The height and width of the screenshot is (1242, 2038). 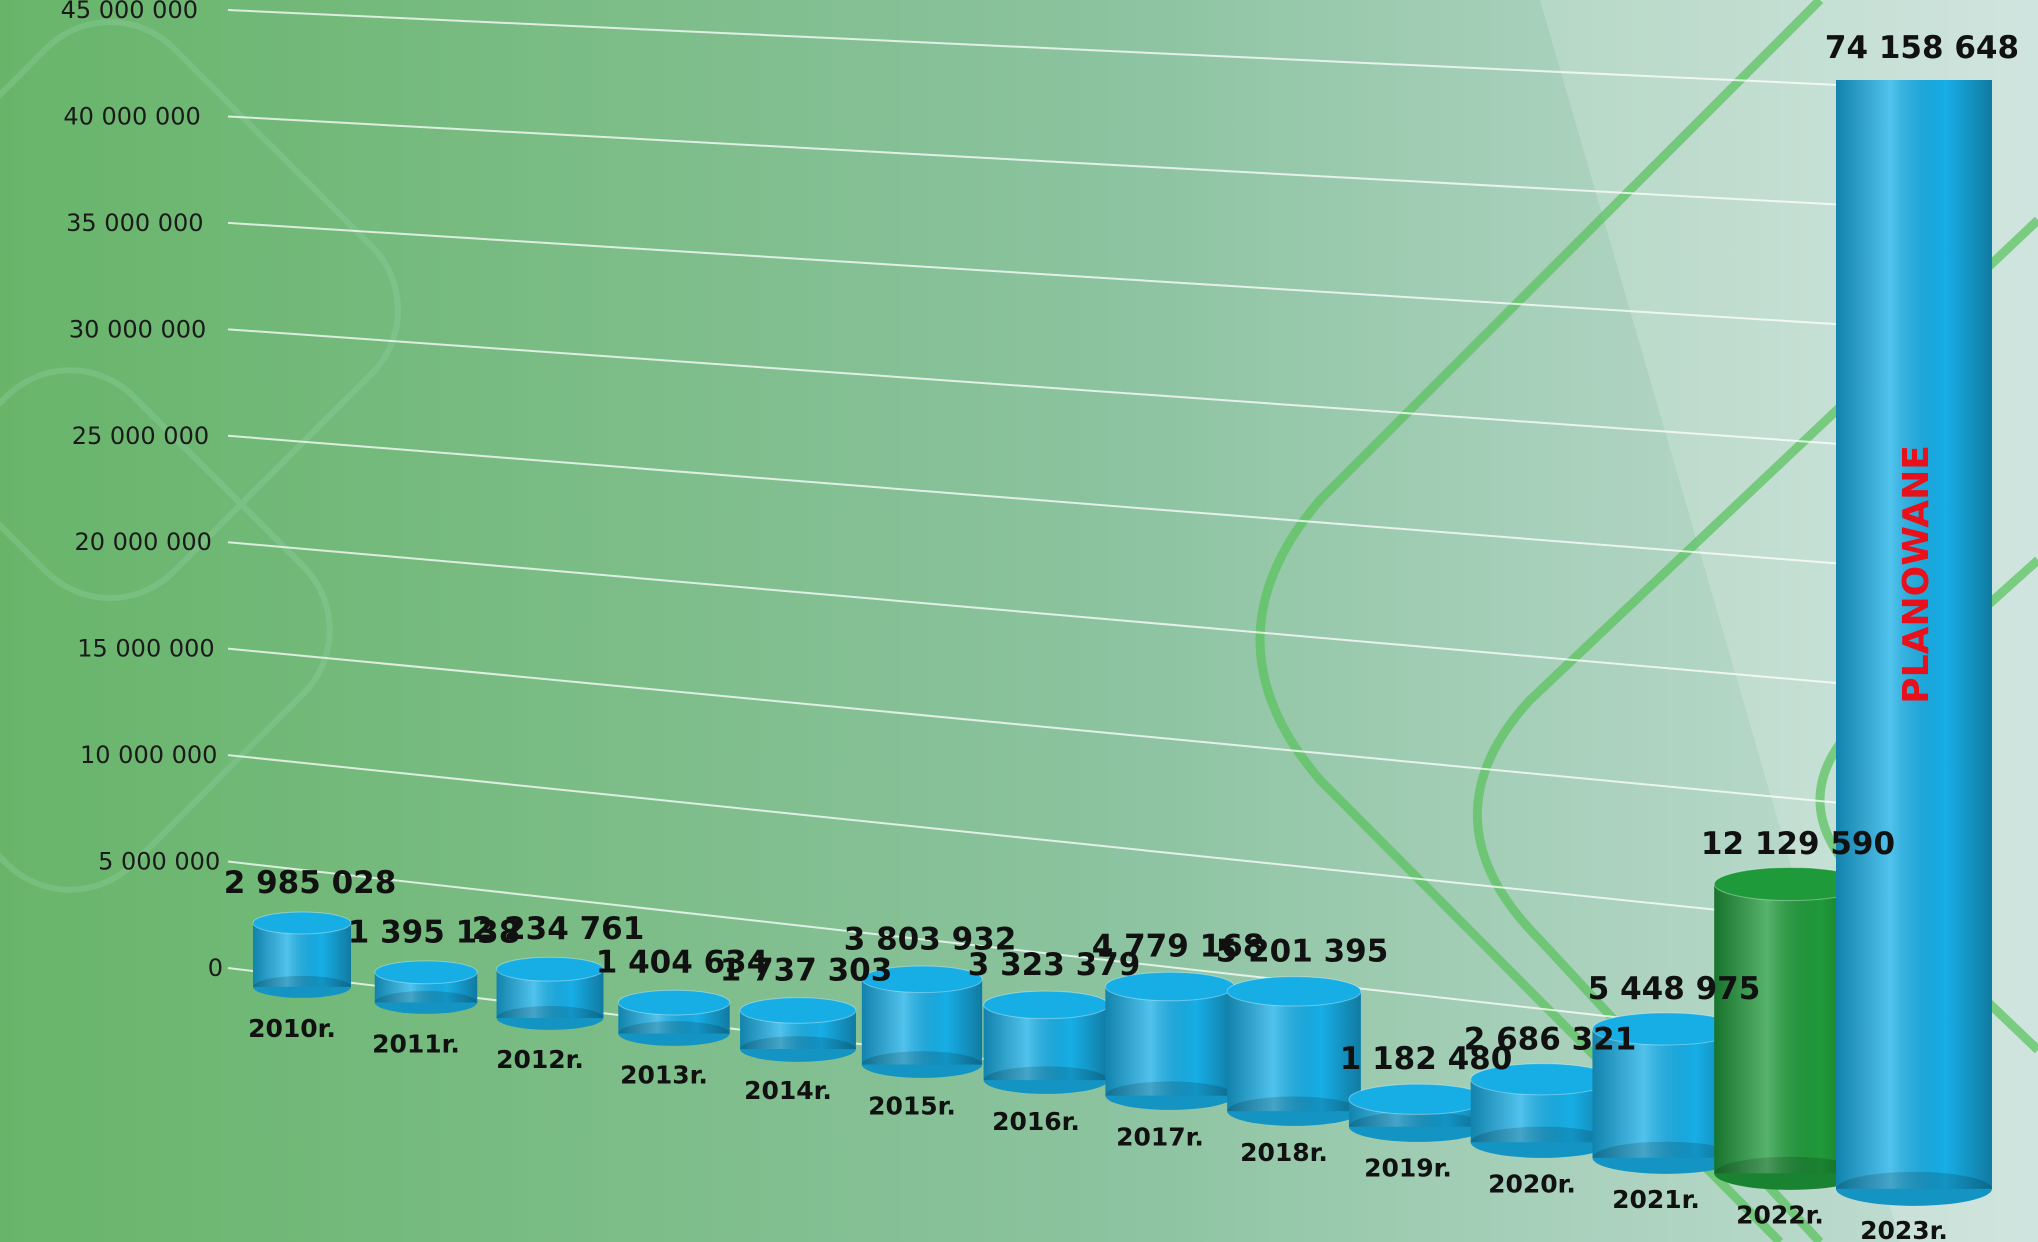 I want to click on x-tick-label: 2018r., so click(x=1284, y=1152).